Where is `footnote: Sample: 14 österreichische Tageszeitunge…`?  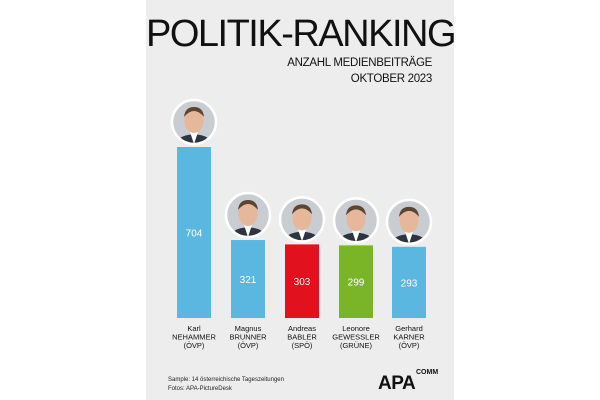 footnote: Sample: 14 österreichische Tageszeitunge… is located at coordinates (226, 385).